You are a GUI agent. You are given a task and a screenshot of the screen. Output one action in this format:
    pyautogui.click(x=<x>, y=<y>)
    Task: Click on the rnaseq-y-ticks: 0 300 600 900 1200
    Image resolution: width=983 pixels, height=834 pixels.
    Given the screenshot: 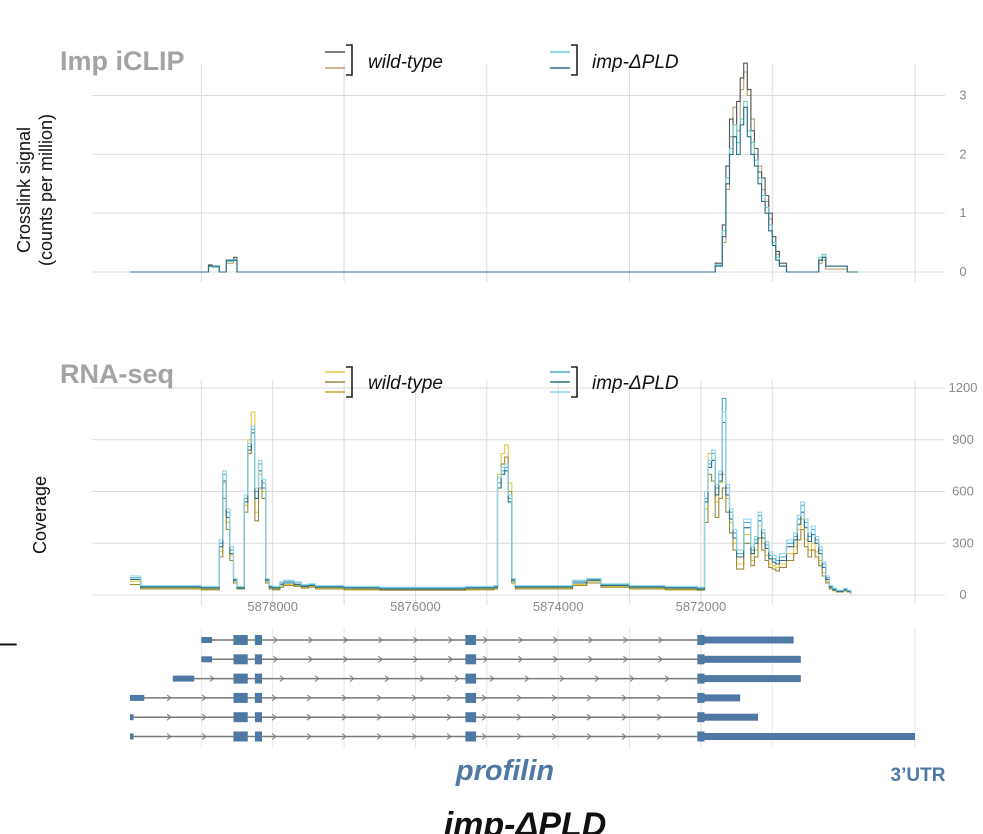 What is the action you would take?
    pyautogui.click(x=963, y=491)
    